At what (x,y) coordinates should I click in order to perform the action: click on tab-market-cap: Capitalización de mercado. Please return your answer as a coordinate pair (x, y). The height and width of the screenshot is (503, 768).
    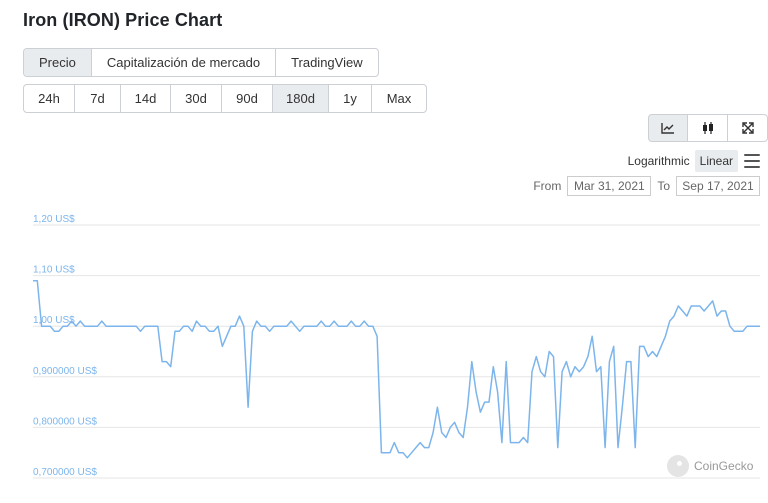
    Looking at the image, I should click on (184, 62).